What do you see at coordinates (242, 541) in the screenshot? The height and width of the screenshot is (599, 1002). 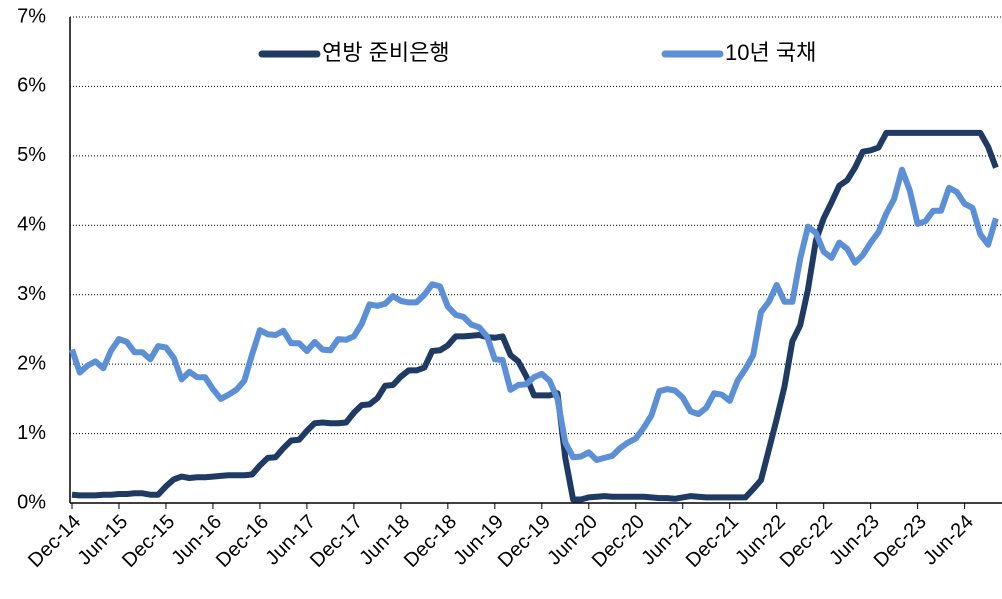 I see `x-tick-label: Dec-16` at bounding box center [242, 541].